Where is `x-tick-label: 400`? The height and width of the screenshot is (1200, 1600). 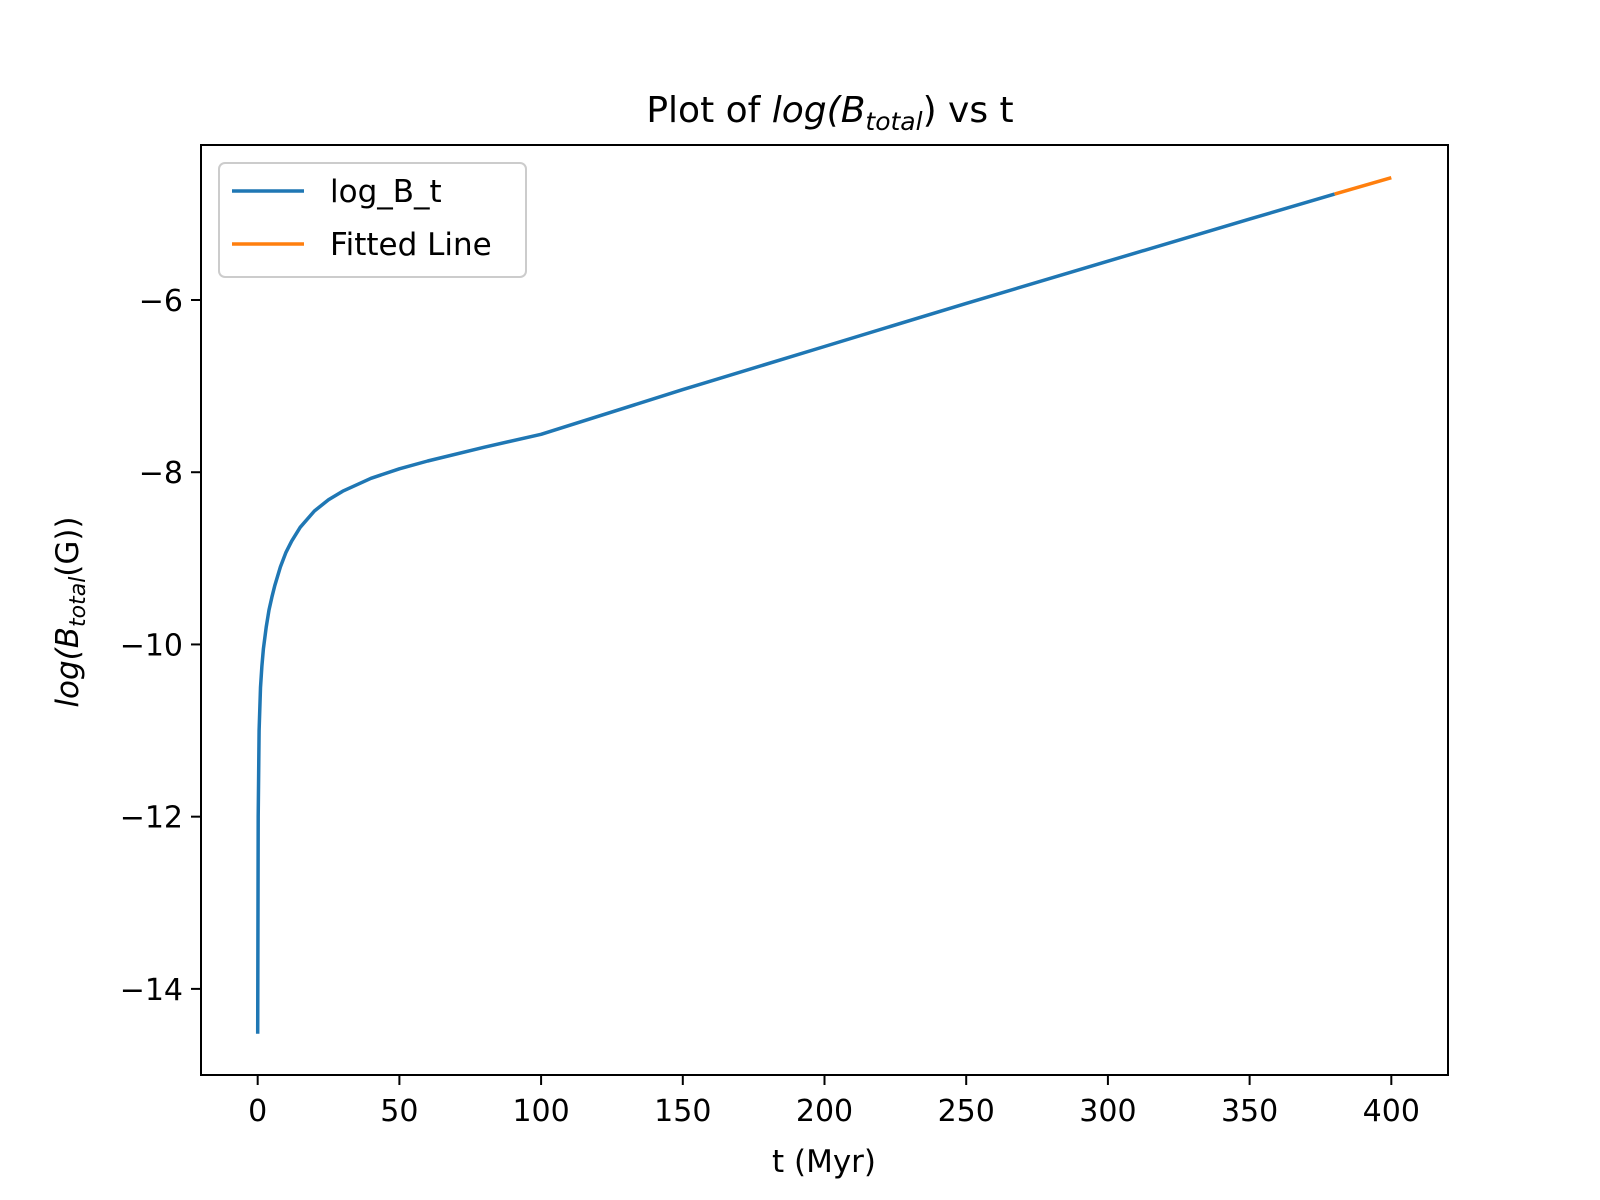 x-tick-label: 400 is located at coordinates (1391, 1111).